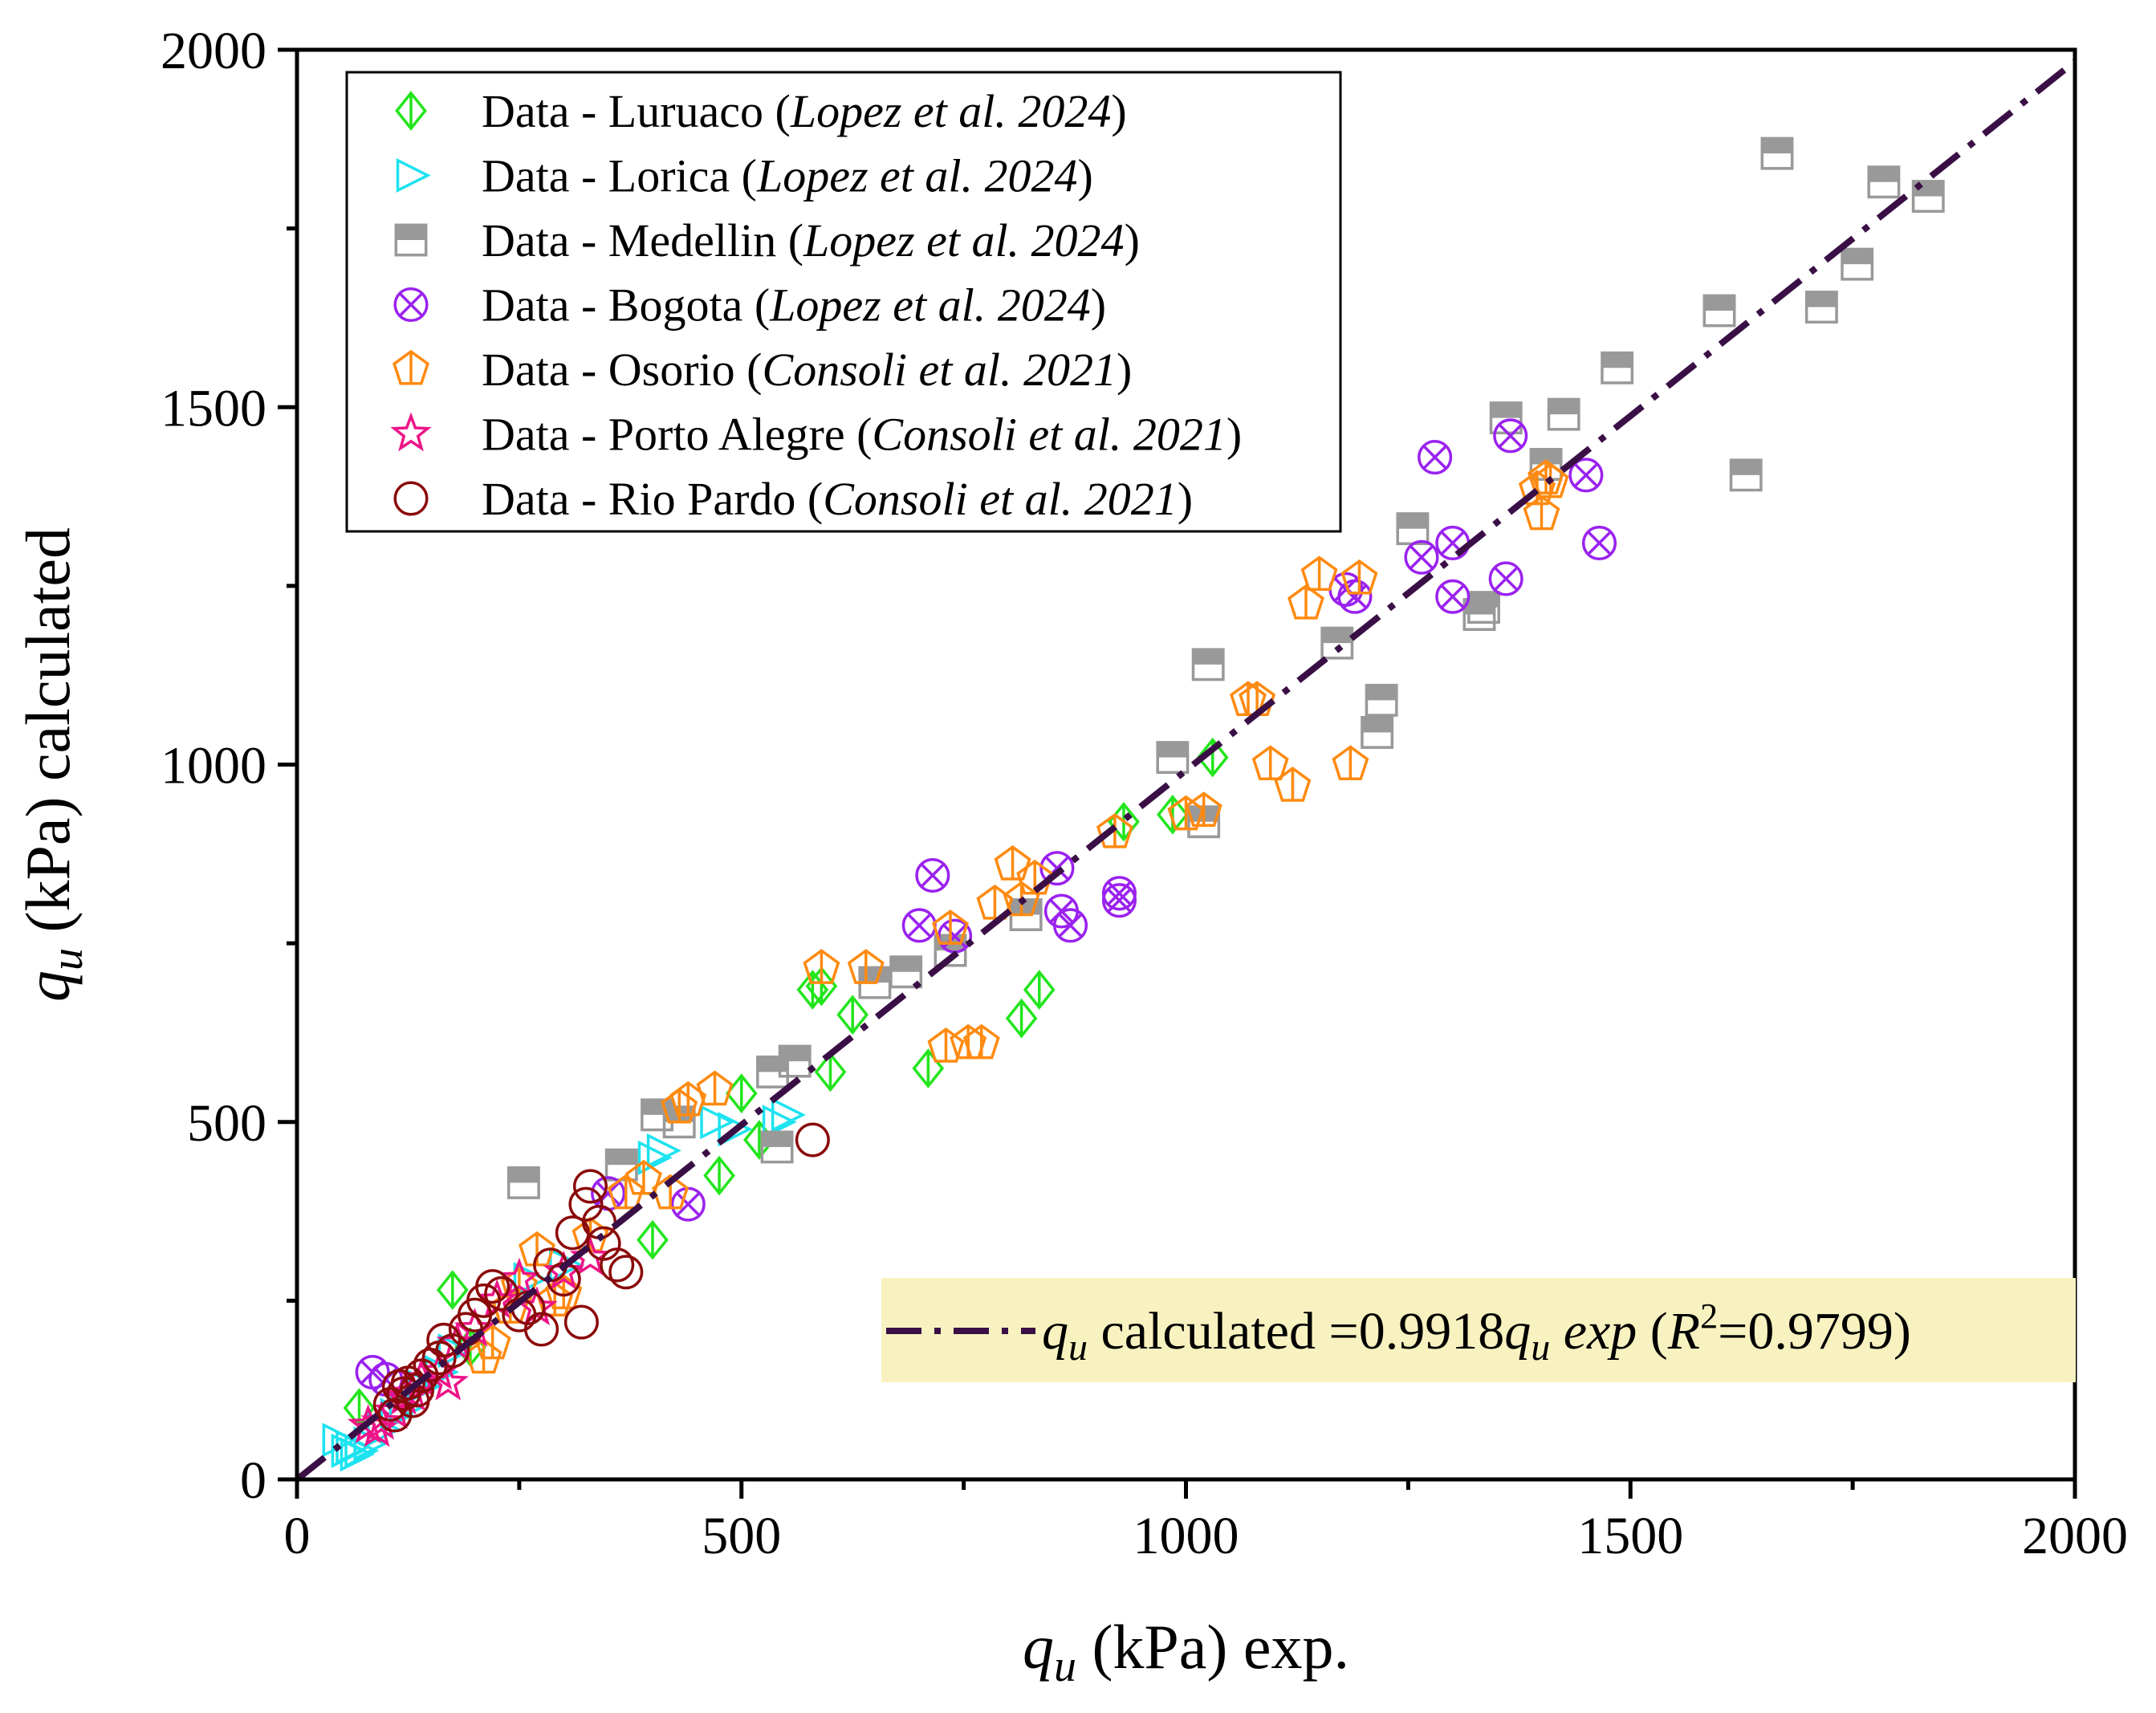  Describe the element at coordinates (297, 1536) in the screenshot. I see `x-tick-label: 0` at that location.